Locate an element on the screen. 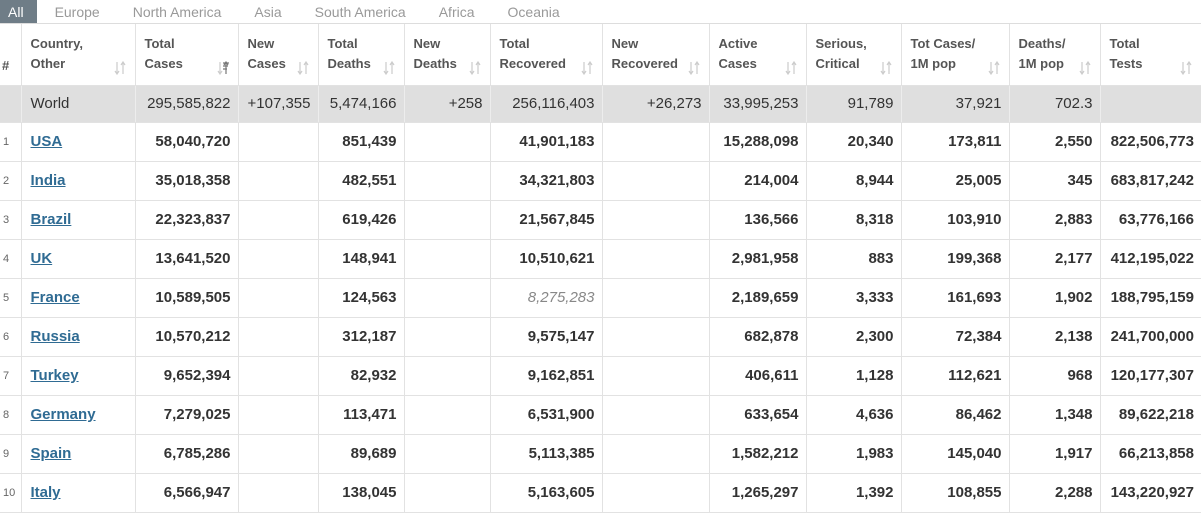 This screenshot has height=513, width=1201. stat-cell: 66,213,858 is located at coordinates (1150, 454).